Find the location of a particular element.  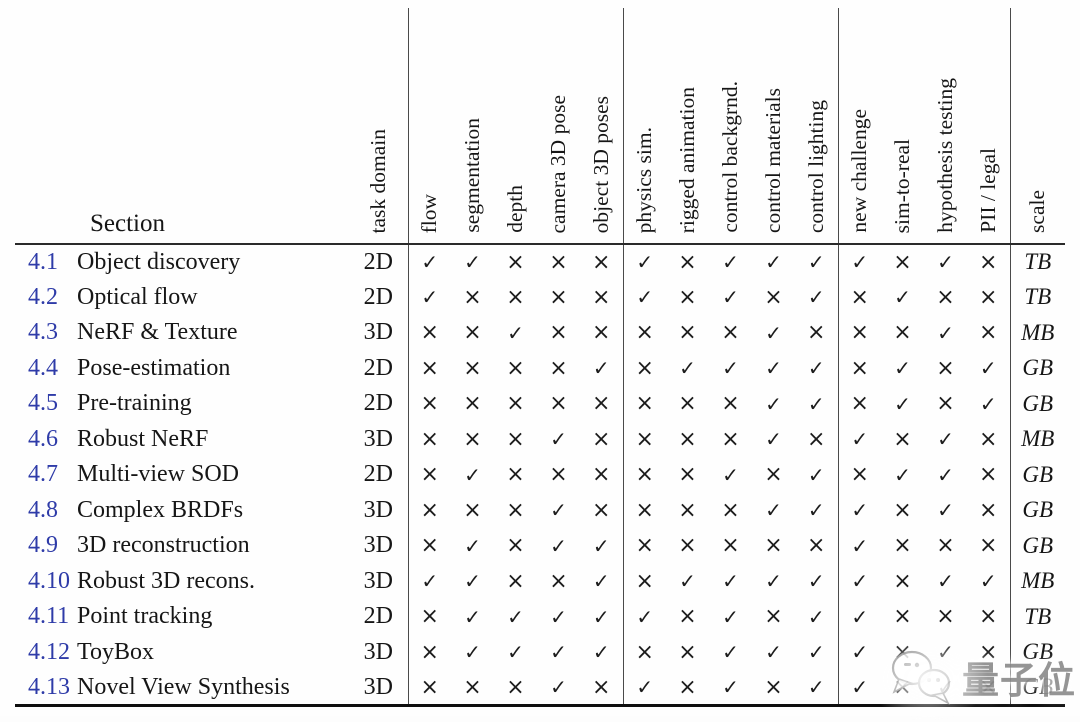

column-header-label: object 3D poses is located at coordinates (600, 164).